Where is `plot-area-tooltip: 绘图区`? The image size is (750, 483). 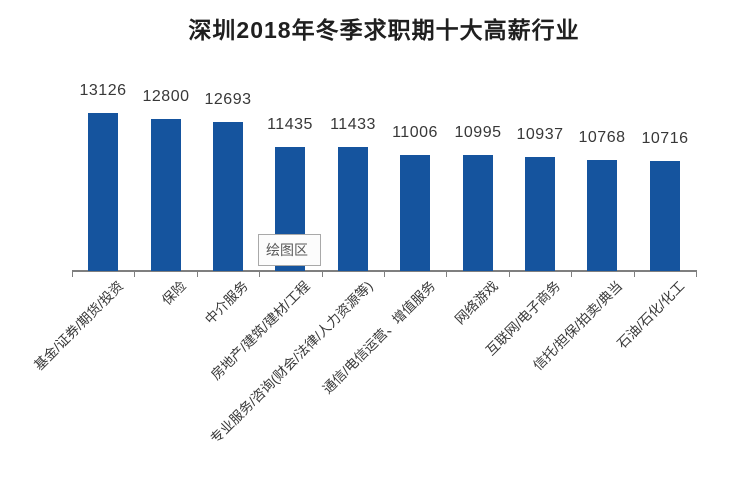
plot-area-tooltip: 绘图区 is located at coordinates (289, 250).